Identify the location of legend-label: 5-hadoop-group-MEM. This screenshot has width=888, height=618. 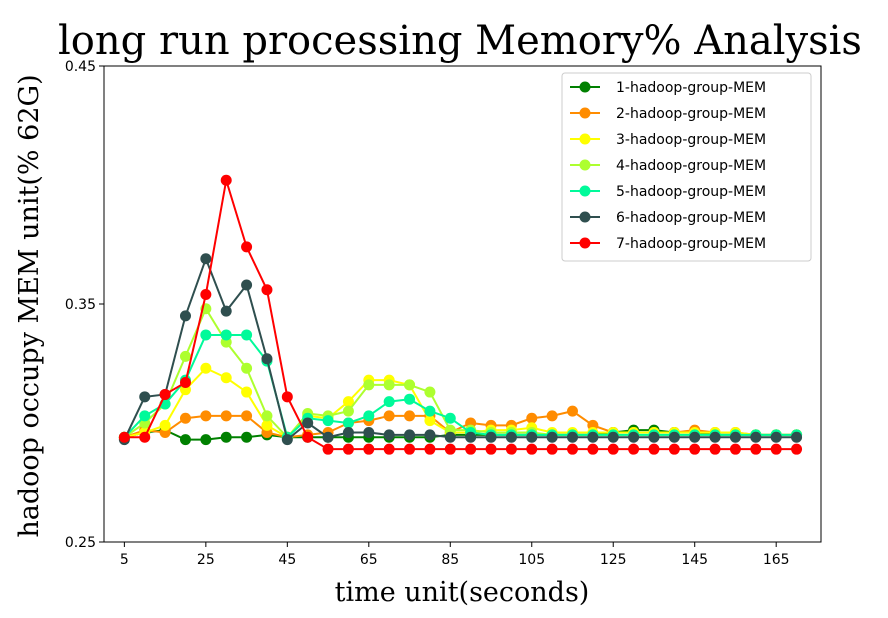
(691, 192).